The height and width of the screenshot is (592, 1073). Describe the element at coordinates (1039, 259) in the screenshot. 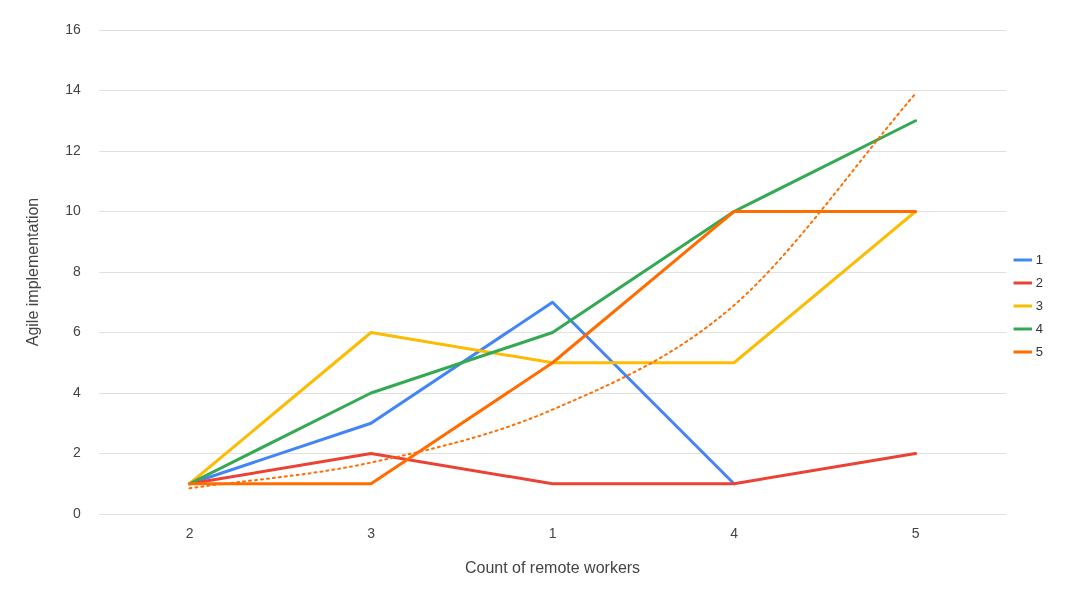

I see `legend-label: 1` at that location.